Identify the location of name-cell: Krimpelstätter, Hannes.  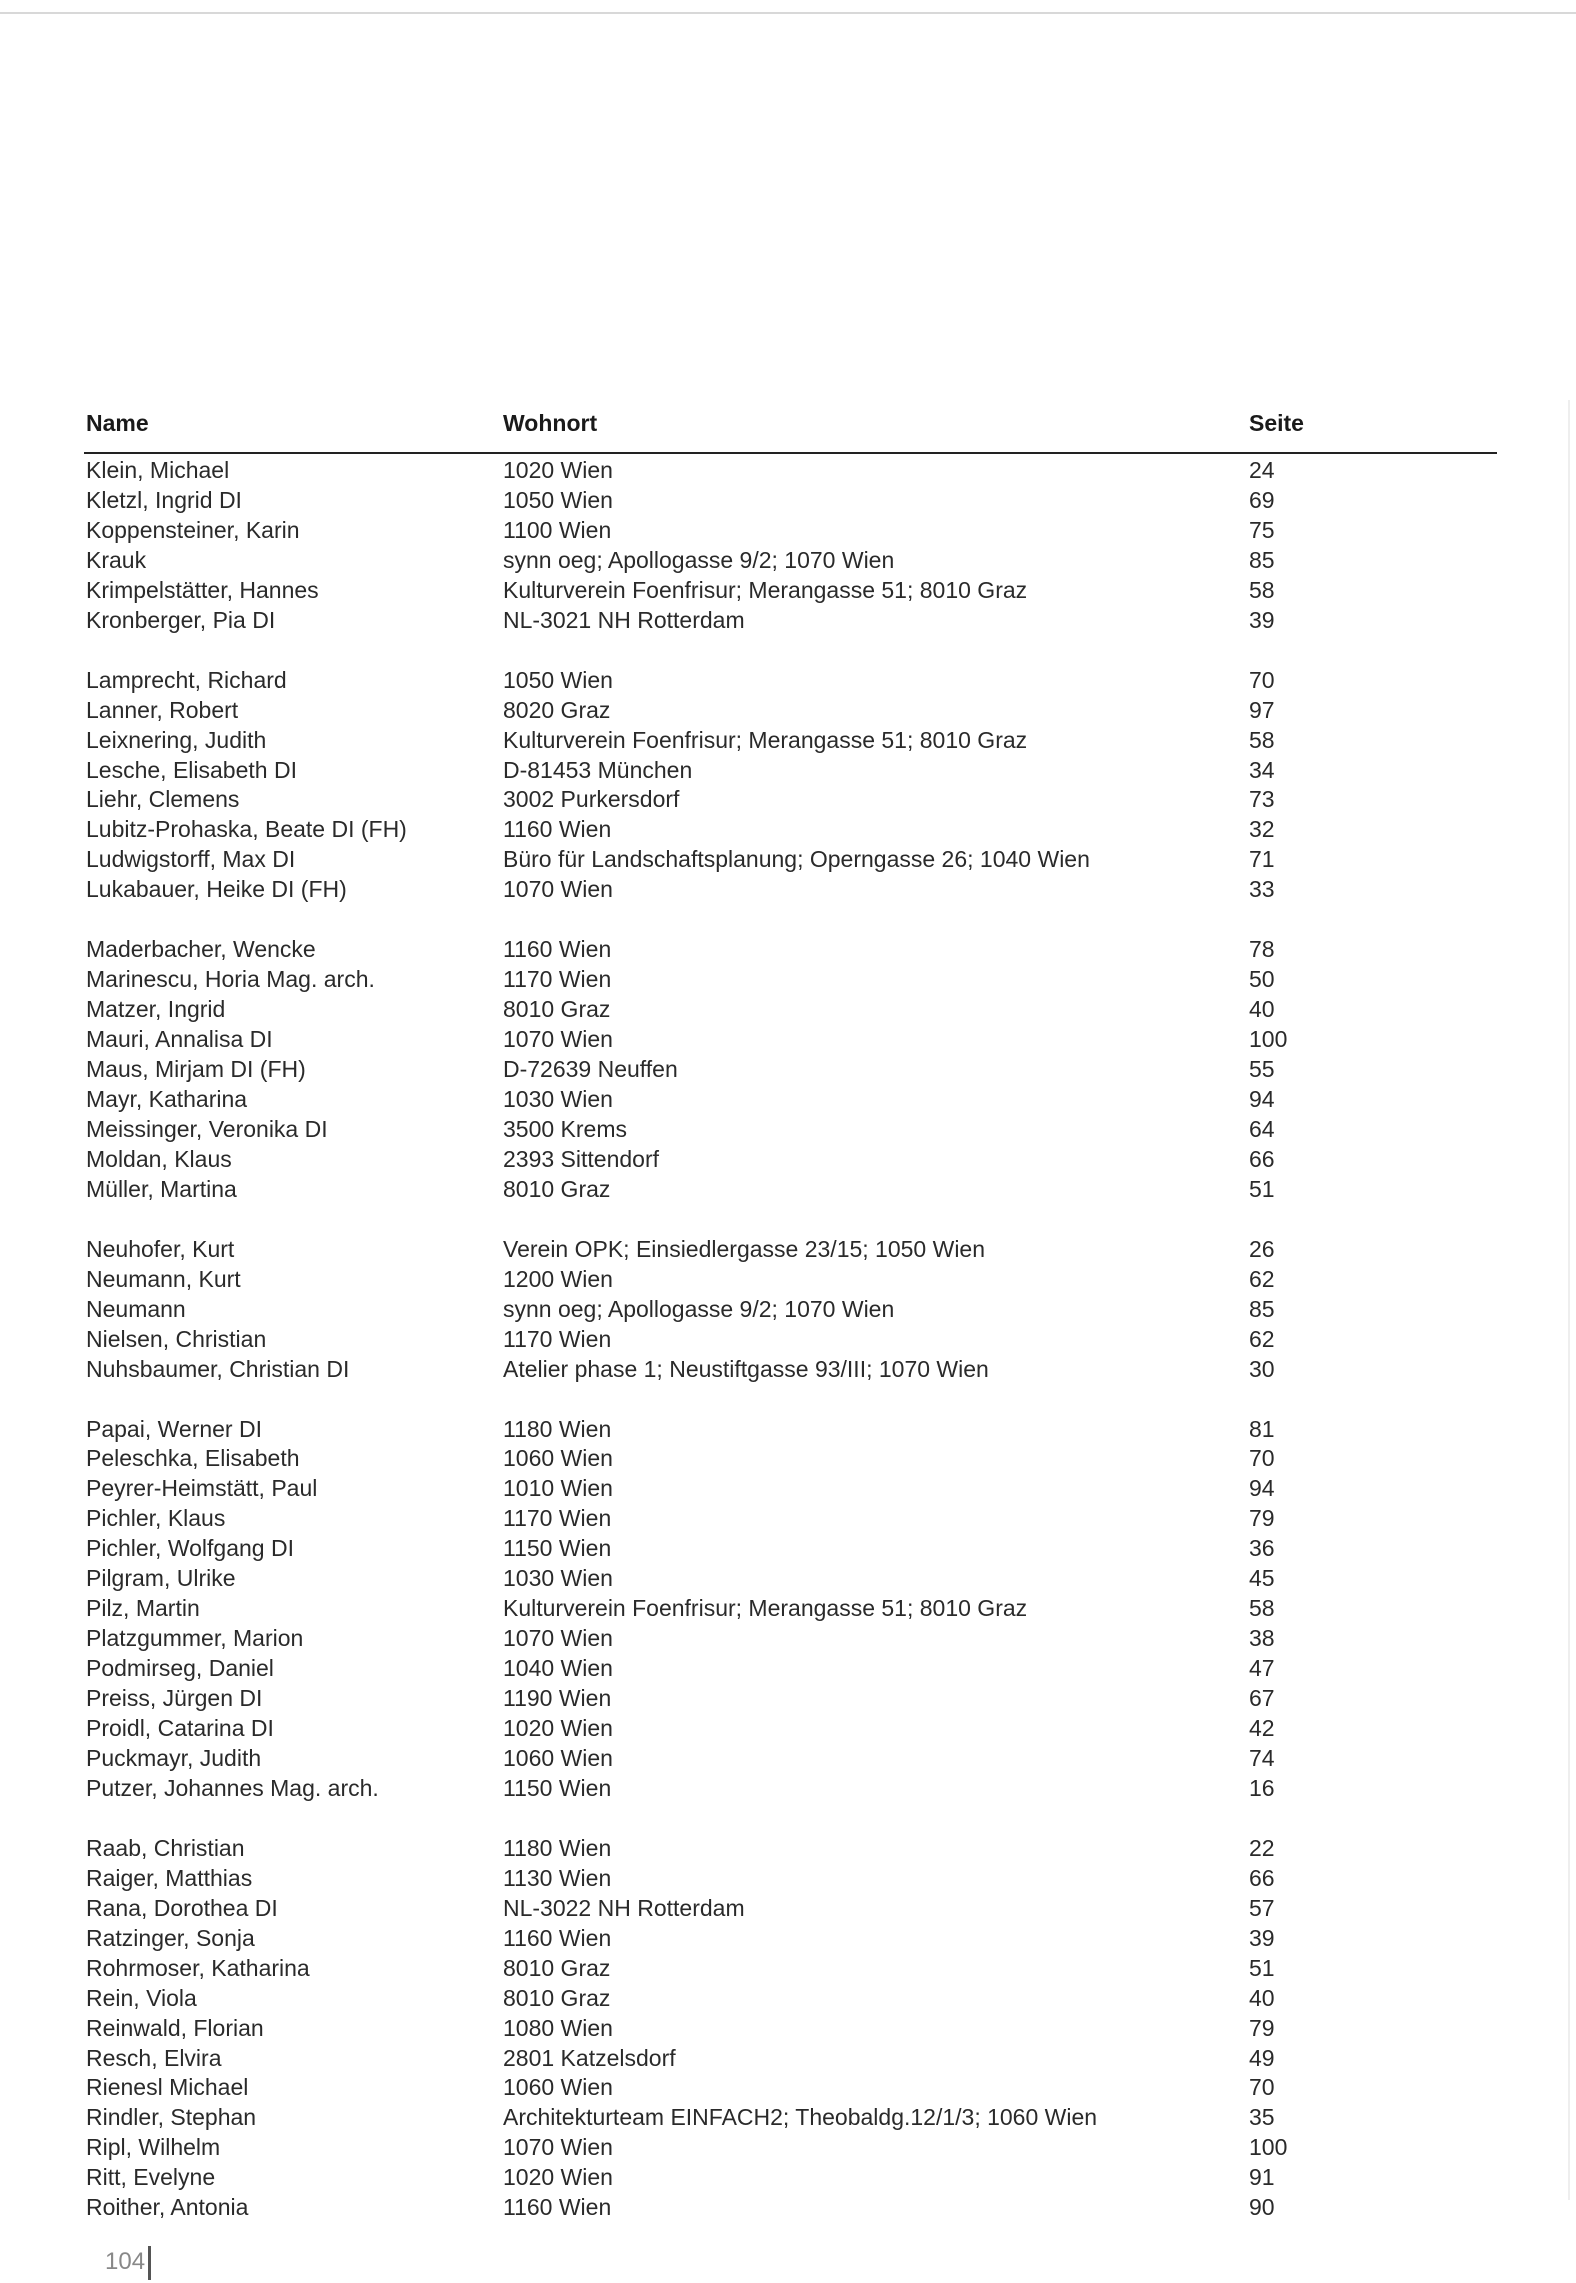
(202, 589).